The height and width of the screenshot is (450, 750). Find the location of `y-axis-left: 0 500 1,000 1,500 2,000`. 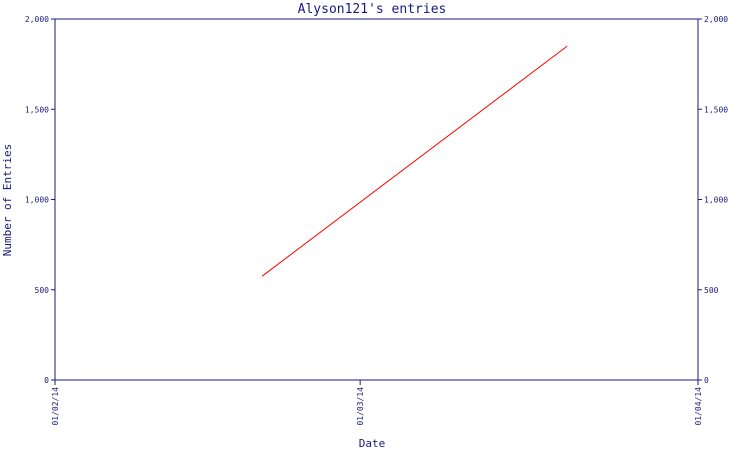

y-axis-left: 0 500 1,000 1,500 2,000 is located at coordinates (40, 200).